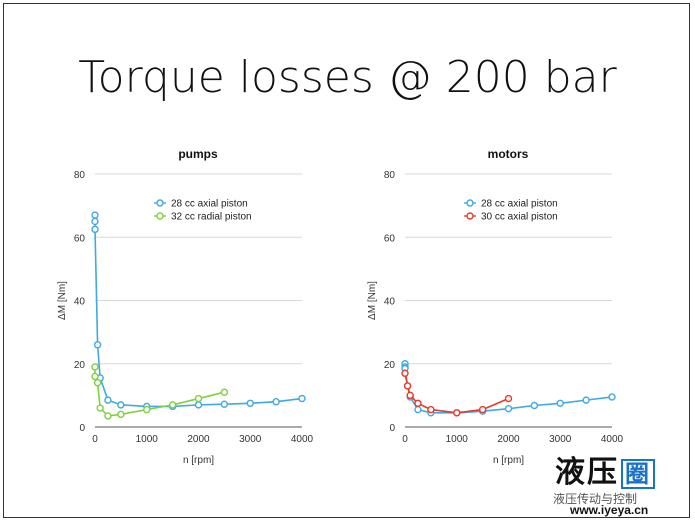 The image size is (695, 523). Describe the element at coordinates (587, 472) in the screenshot. I see `watermark-logo-text: 液压` at that location.